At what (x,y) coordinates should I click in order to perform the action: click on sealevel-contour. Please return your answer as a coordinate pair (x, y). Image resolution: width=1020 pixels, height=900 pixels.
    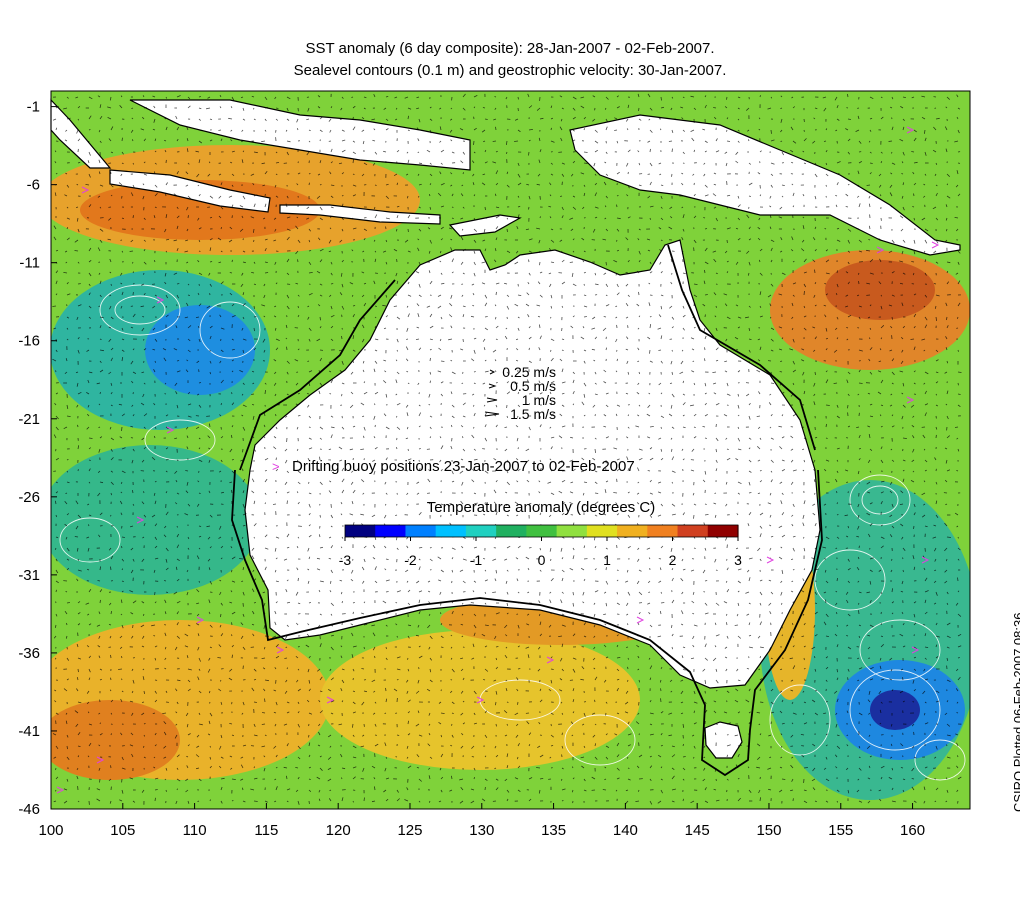
    Looking at the image, I should click on (880, 500).